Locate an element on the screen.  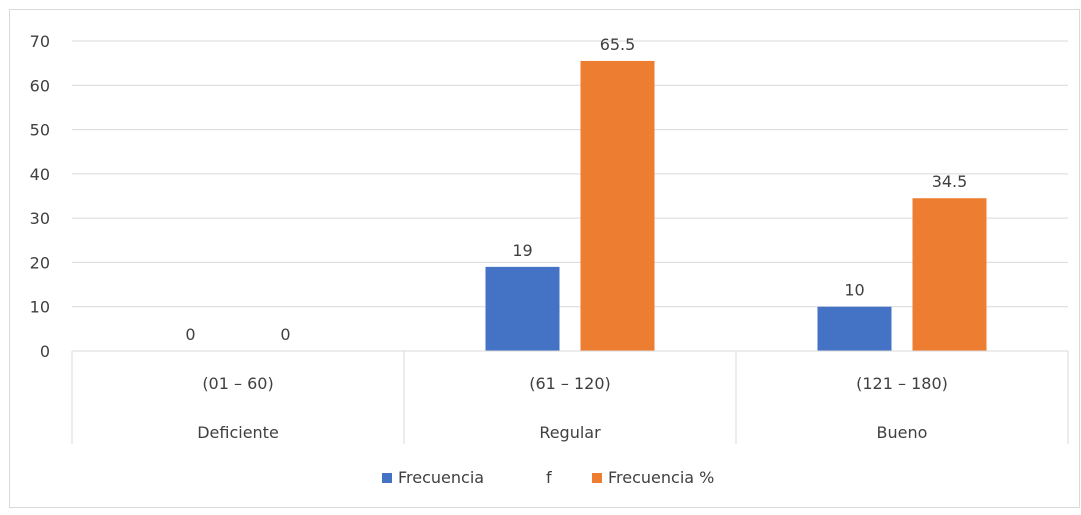
y-tick-label-0: 0 is located at coordinates (45, 351).